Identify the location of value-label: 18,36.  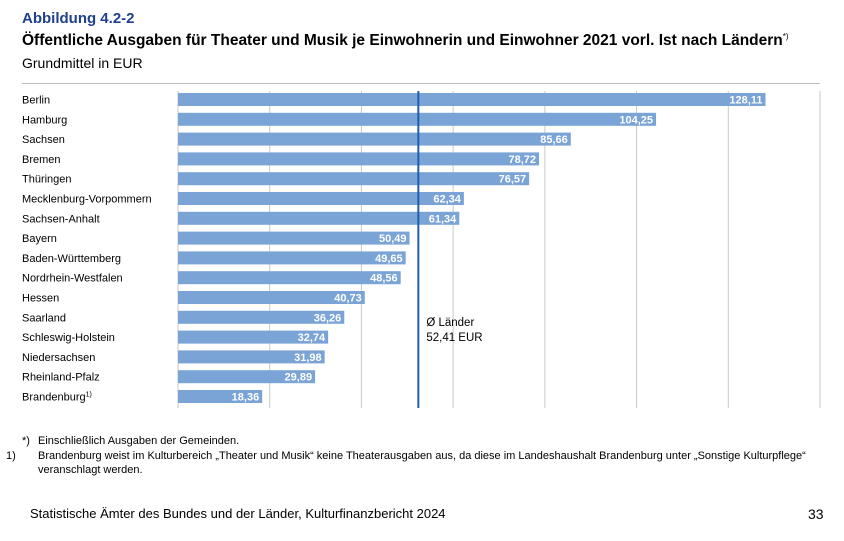
(246, 398).